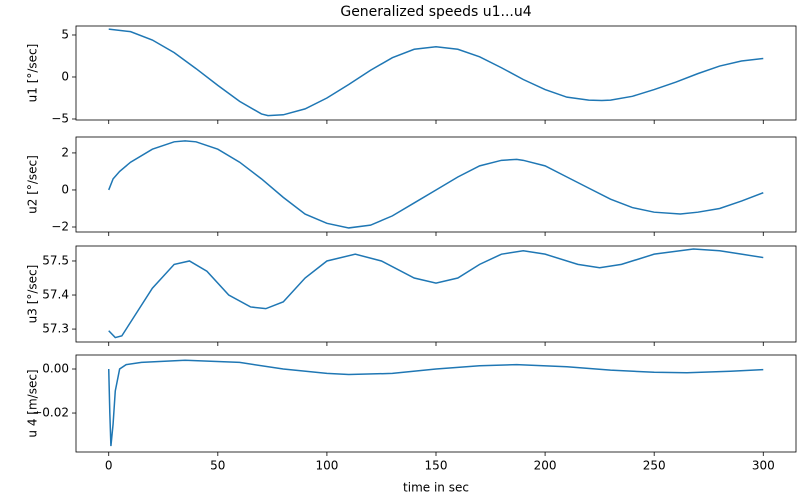 The height and width of the screenshot is (500, 800). What do you see at coordinates (217, 466) in the screenshot?
I see `x-tick-label: 50` at bounding box center [217, 466].